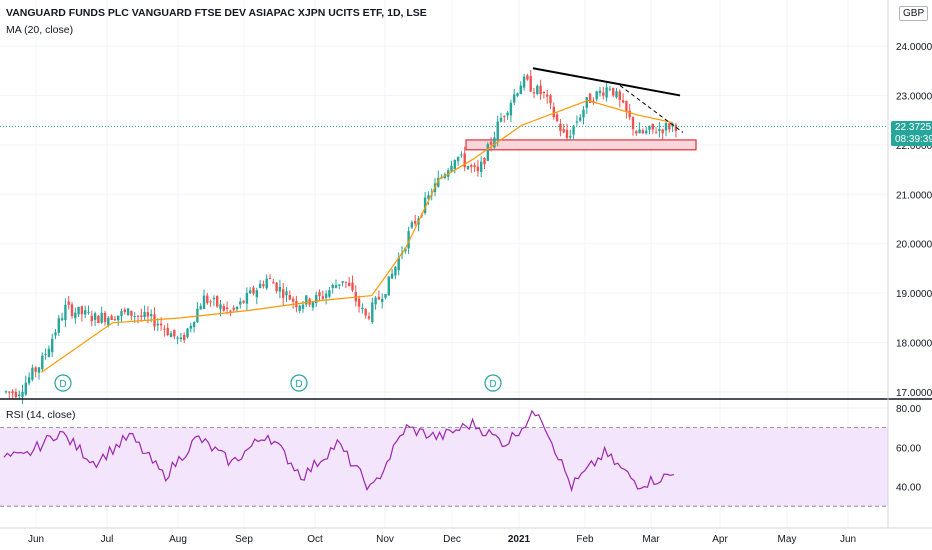 The image size is (932, 550). What do you see at coordinates (519, 539) in the screenshot?
I see `time-tick-label: 2021` at bounding box center [519, 539].